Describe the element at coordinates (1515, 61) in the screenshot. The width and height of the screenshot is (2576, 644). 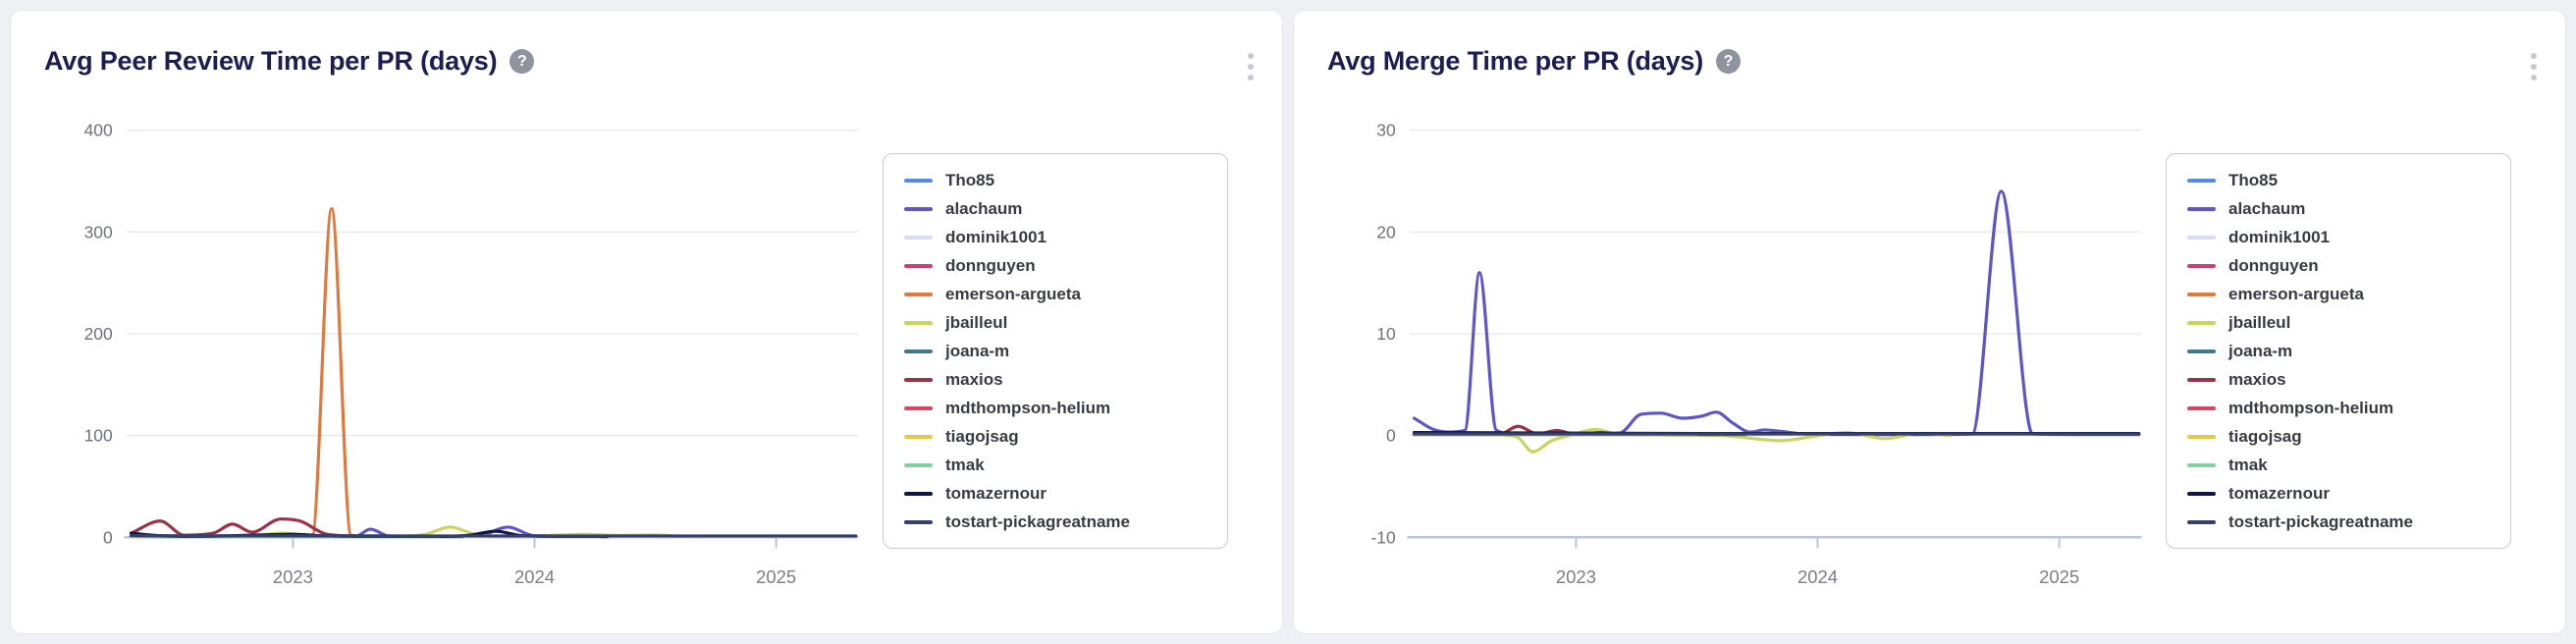
I see `chart-title: Avg Merge Time per PR (days)` at that location.